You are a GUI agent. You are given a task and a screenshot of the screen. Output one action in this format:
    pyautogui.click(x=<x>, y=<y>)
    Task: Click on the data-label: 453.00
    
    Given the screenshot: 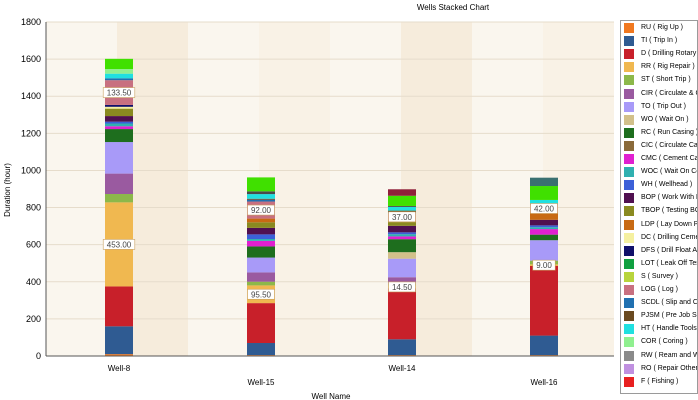 What is the action you would take?
    pyautogui.click(x=119, y=244)
    